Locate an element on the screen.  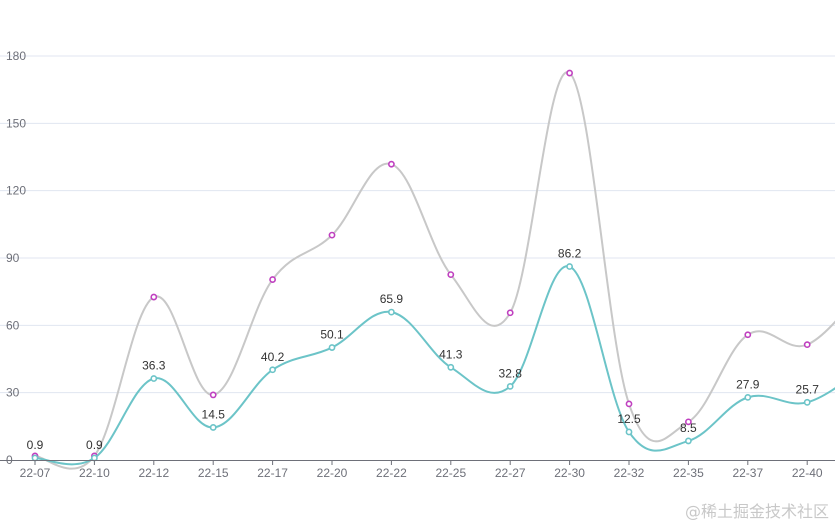
x-tick-label: 22-10 is located at coordinates (94, 473).